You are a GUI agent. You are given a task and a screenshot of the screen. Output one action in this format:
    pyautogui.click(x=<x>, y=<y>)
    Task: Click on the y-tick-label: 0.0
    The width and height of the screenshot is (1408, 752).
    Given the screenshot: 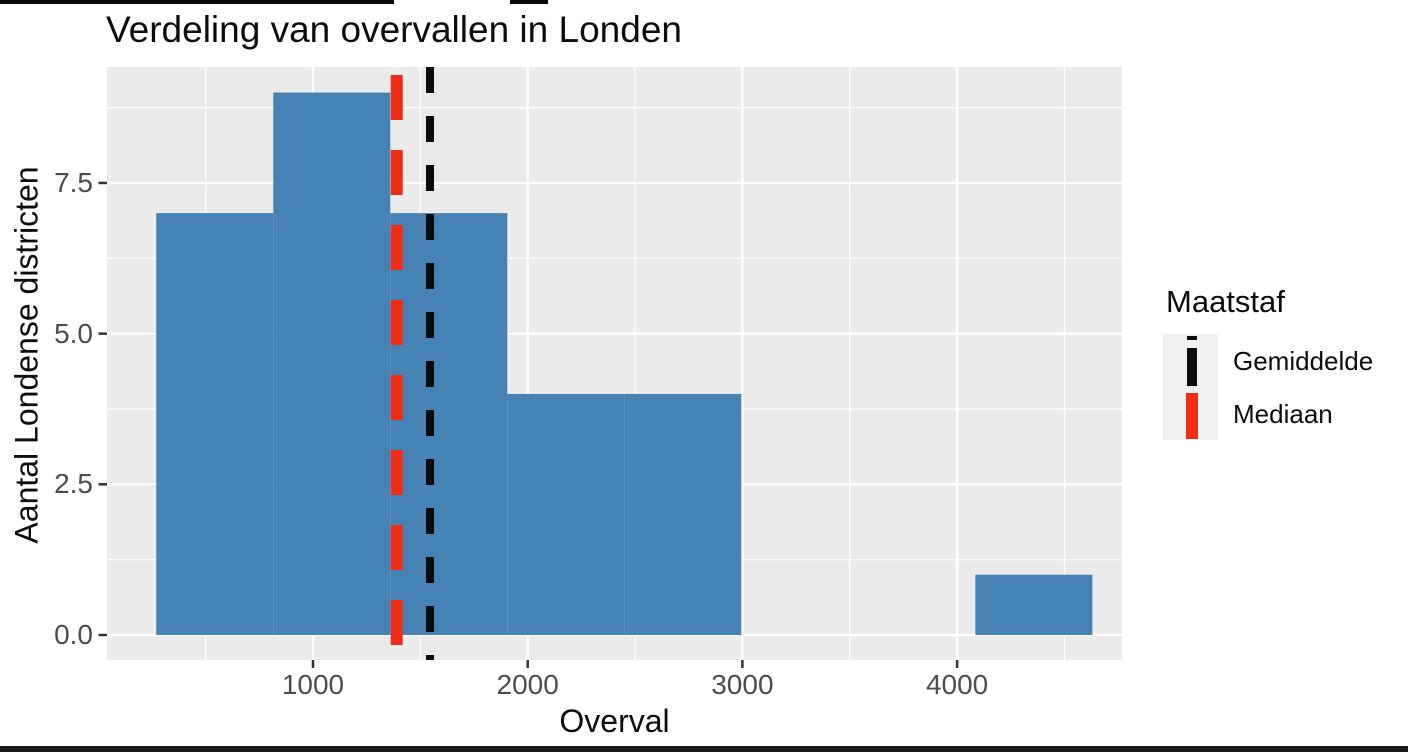 What is the action you would take?
    pyautogui.click(x=73, y=634)
    